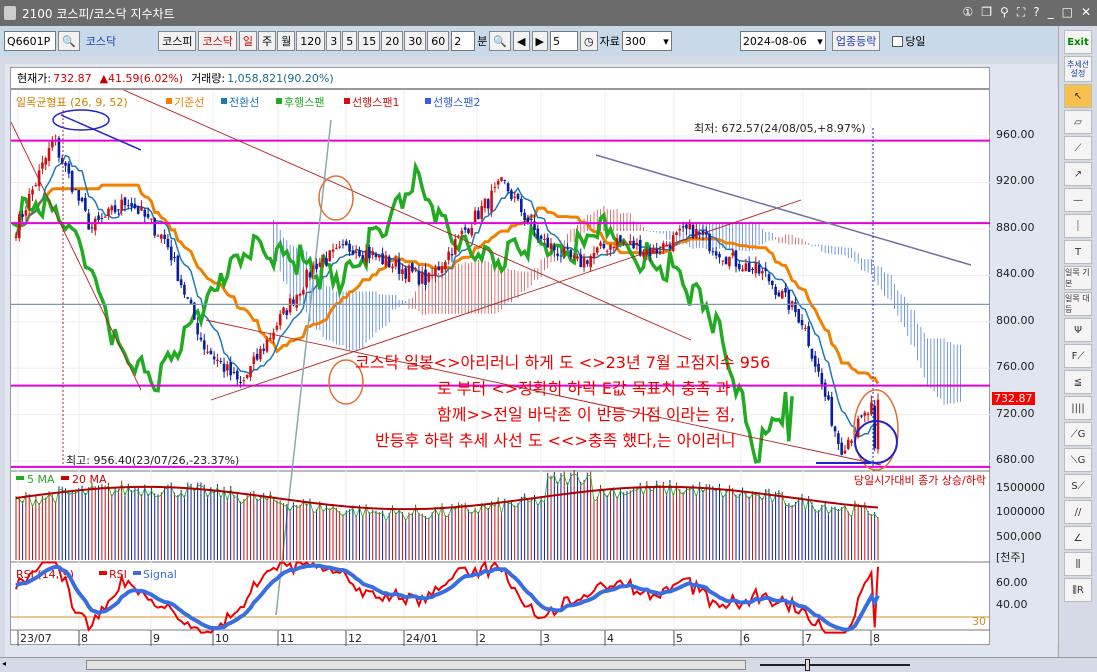 This screenshot has height=672, width=1097. I want to click on line-tool: ⟋, so click(1078, 148).